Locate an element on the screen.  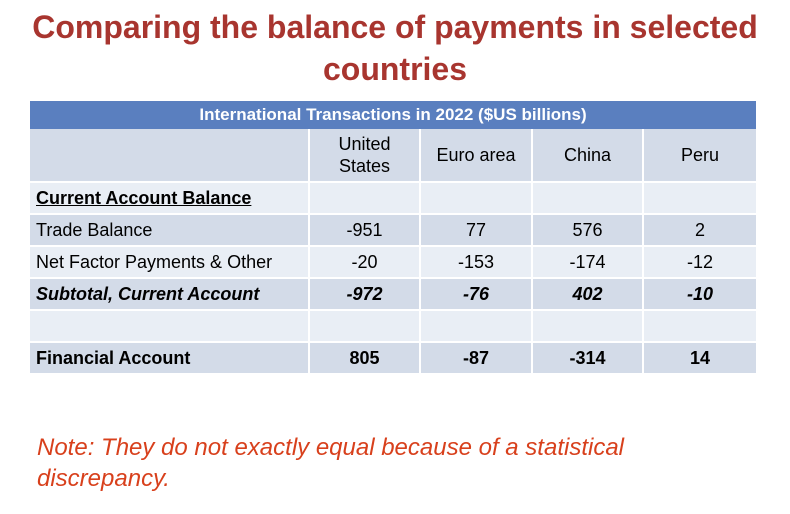
row-label: Trade Balance is located at coordinates (170, 231).